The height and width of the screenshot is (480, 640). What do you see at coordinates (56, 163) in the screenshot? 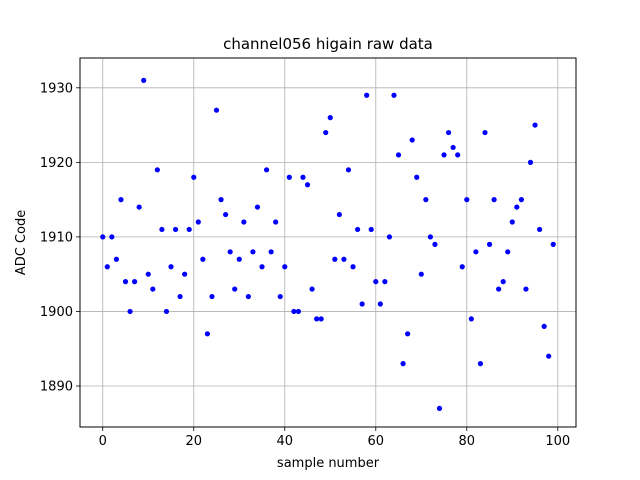
I see `y-tick-label: 1920` at bounding box center [56, 163].